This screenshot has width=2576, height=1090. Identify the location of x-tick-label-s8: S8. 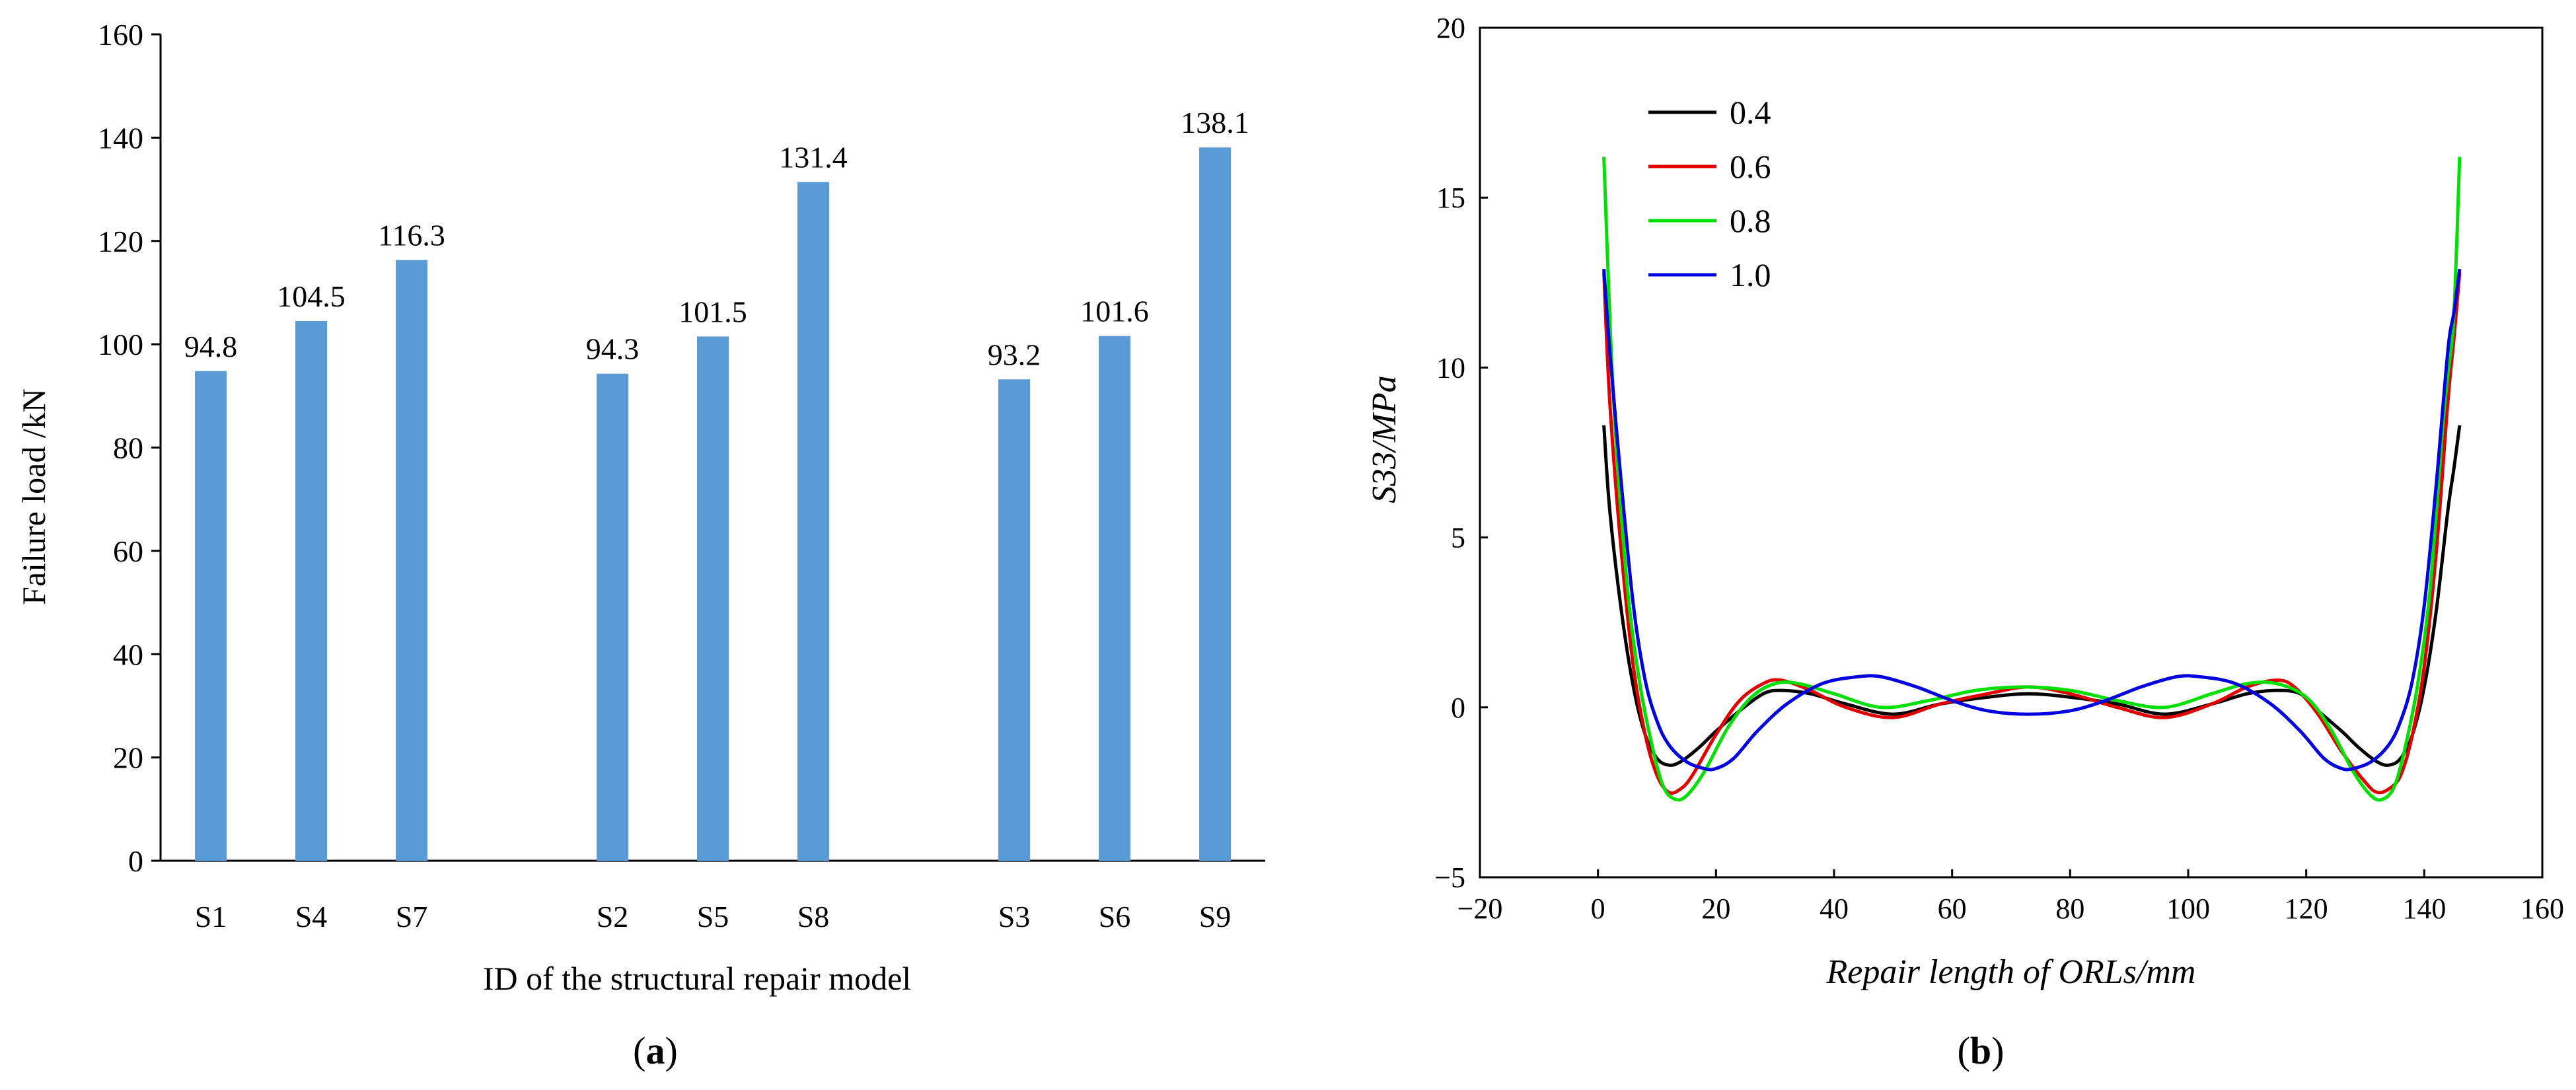
(813, 916).